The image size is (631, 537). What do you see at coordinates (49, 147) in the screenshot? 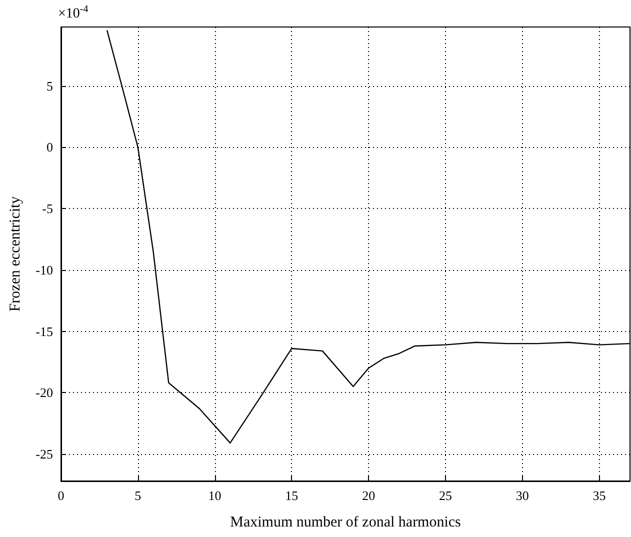
I see `y-tick-label: 0` at bounding box center [49, 147].